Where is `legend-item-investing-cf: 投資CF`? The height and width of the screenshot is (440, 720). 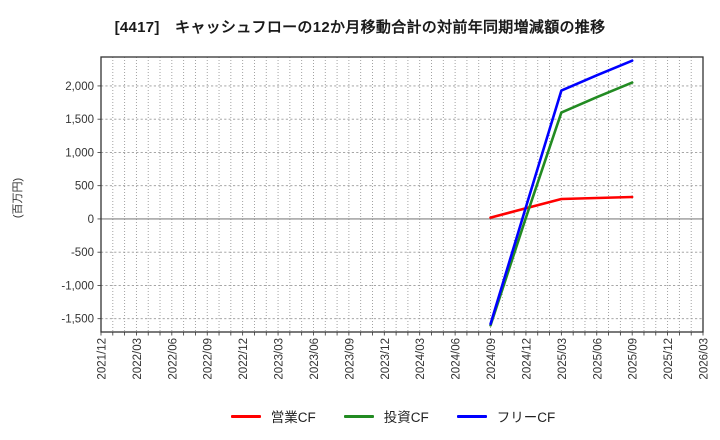
legend-item-investing-cf: 投資CF is located at coordinates (386, 416).